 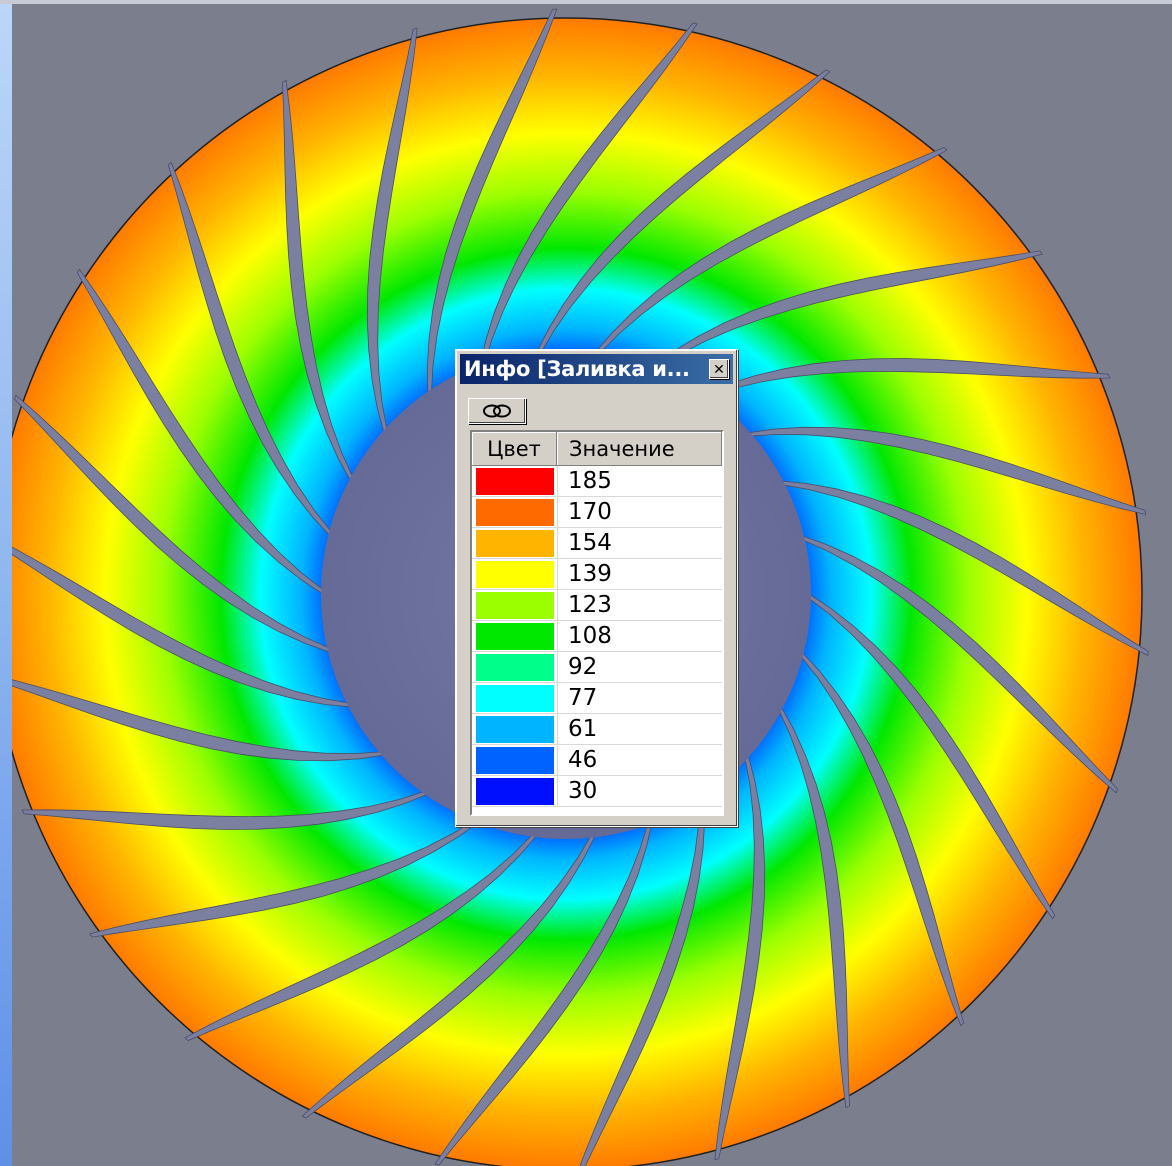 I want to click on legend-value: 46, so click(x=639, y=760).